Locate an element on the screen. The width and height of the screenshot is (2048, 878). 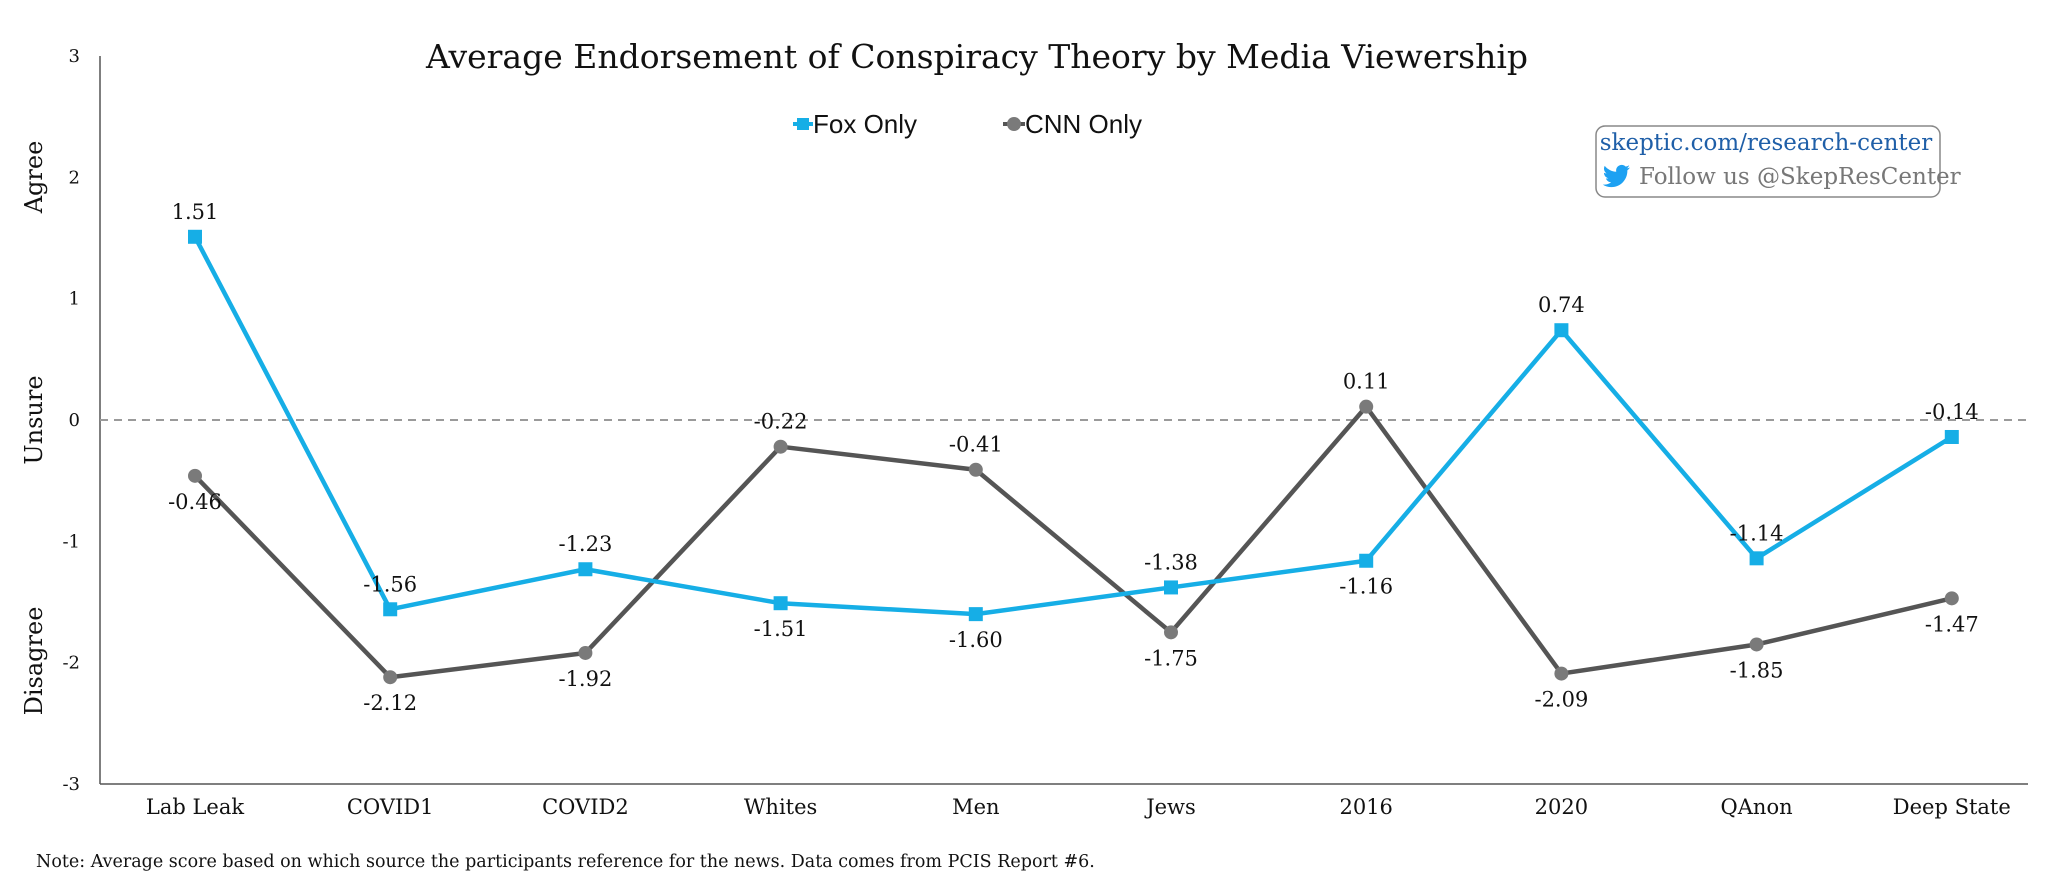
data-label-fox: 0.74 is located at coordinates (1561, 305).